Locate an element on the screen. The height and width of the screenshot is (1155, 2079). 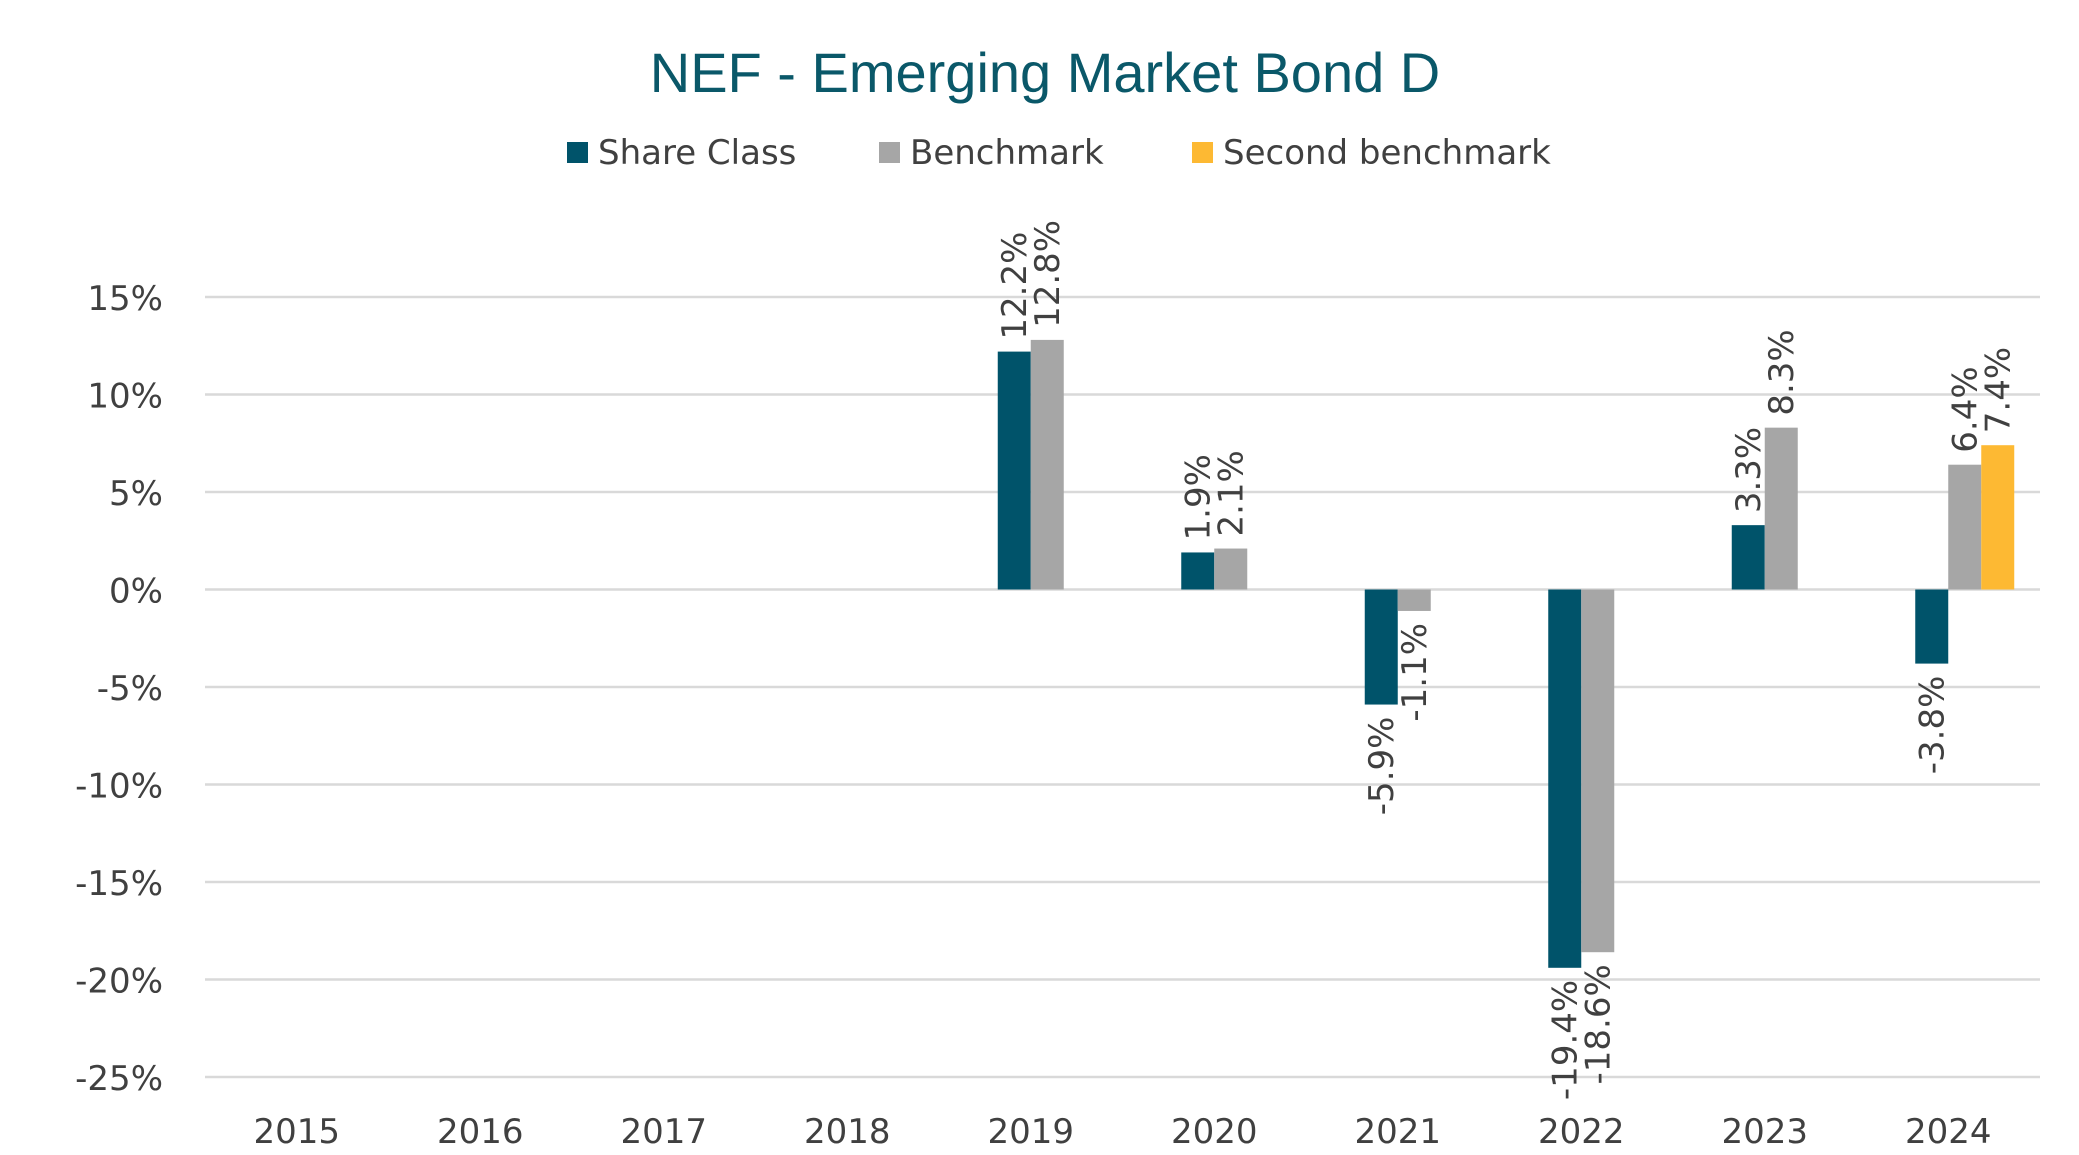
data-label: 8.3% is located at coordinates (1782, 372).